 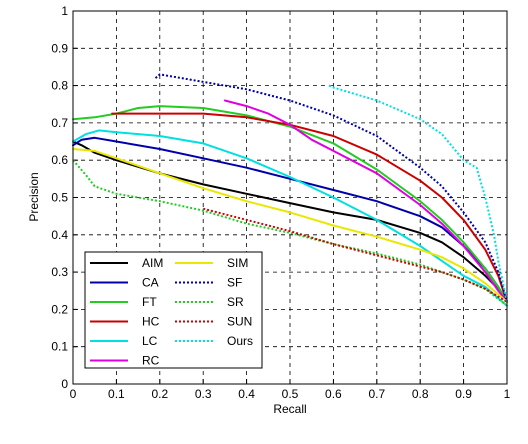 I want to click on y-tick-label: 0, so click(x=64, y=384).